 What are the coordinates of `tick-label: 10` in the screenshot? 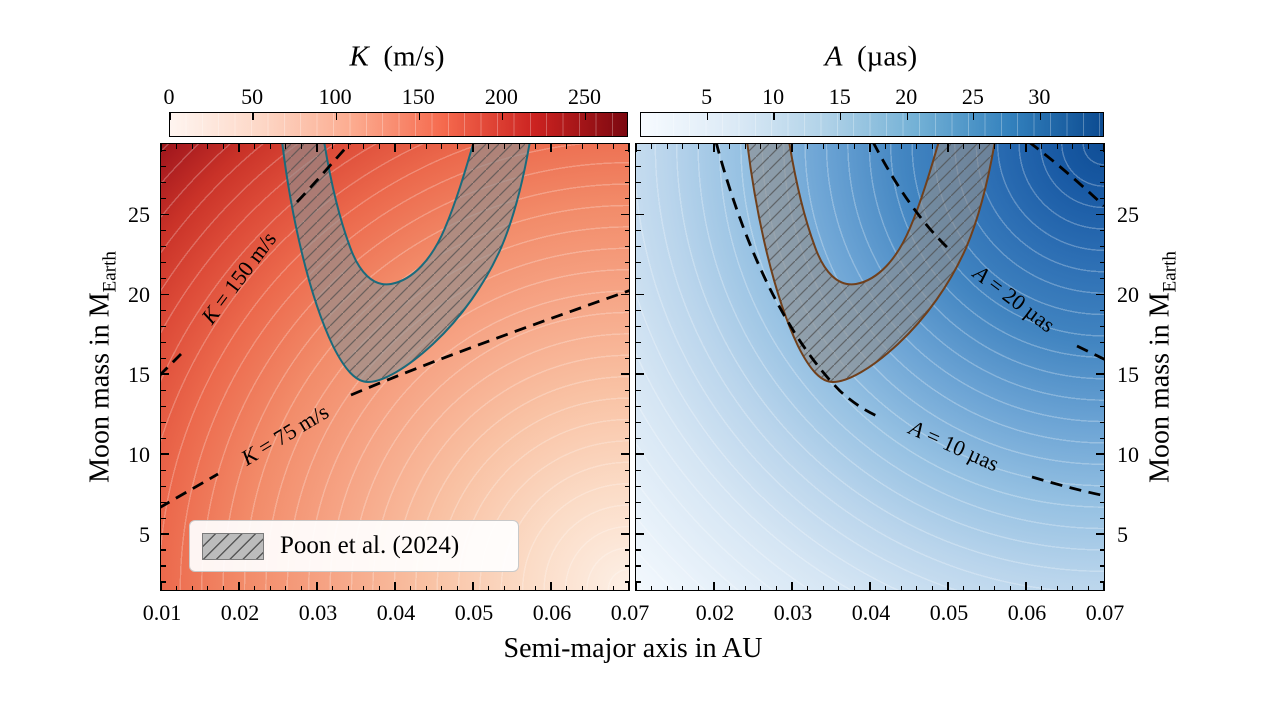 It's located at (1128, 455).